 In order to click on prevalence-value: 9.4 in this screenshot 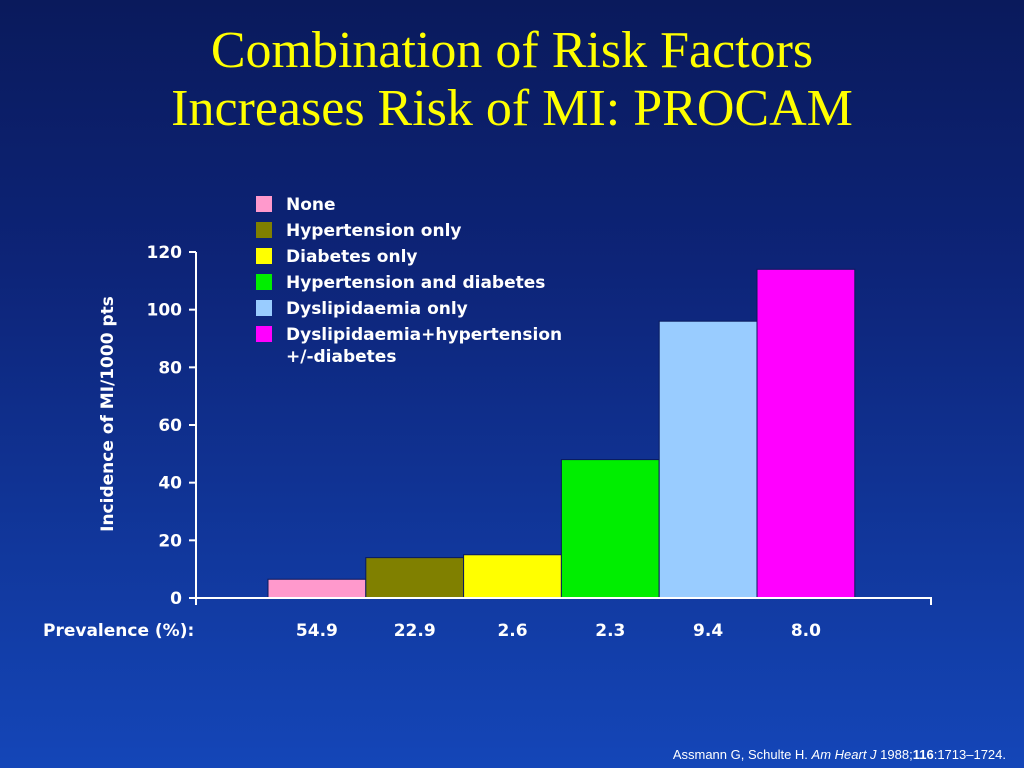, I will do `click(708, 631)`.